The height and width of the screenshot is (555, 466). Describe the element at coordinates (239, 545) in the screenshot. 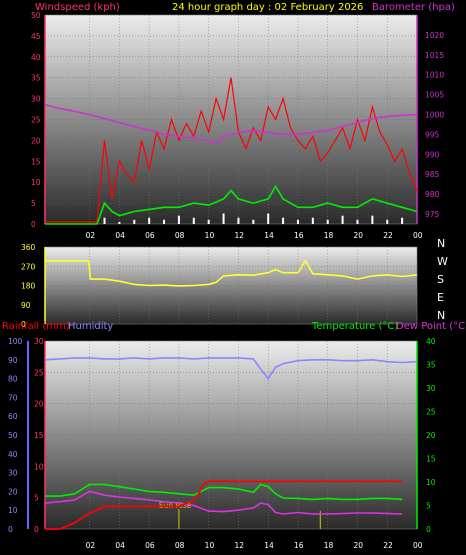

I see `temperature-x-tick-label: 12` at that location.